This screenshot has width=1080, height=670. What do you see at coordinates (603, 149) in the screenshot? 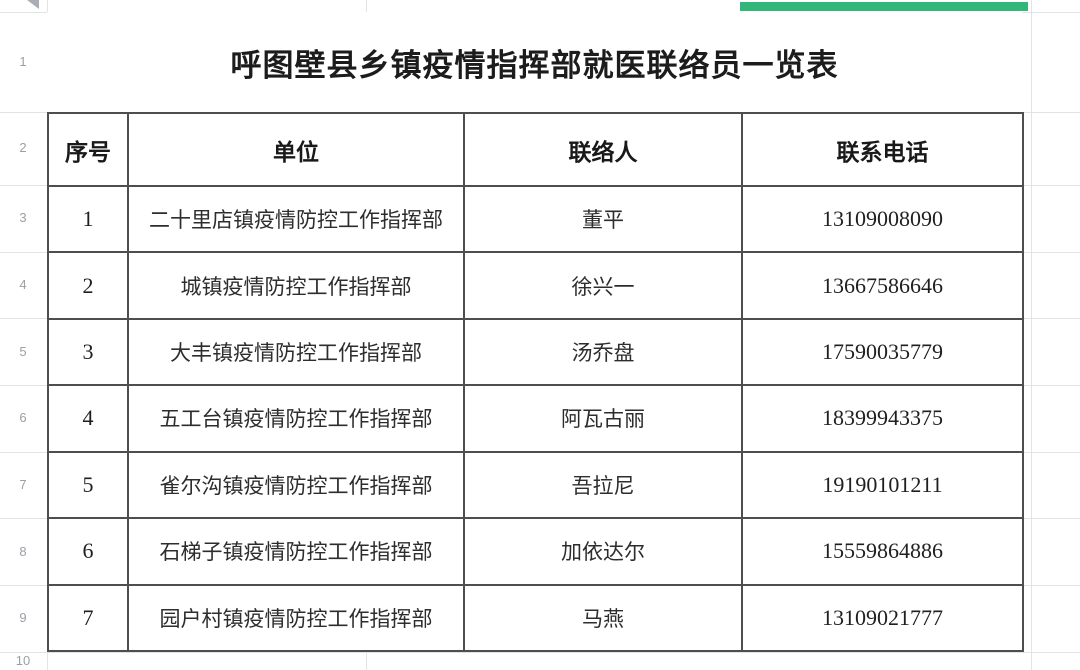
I see `col-header-contact: 联络人` at bounding box center [603, 149].